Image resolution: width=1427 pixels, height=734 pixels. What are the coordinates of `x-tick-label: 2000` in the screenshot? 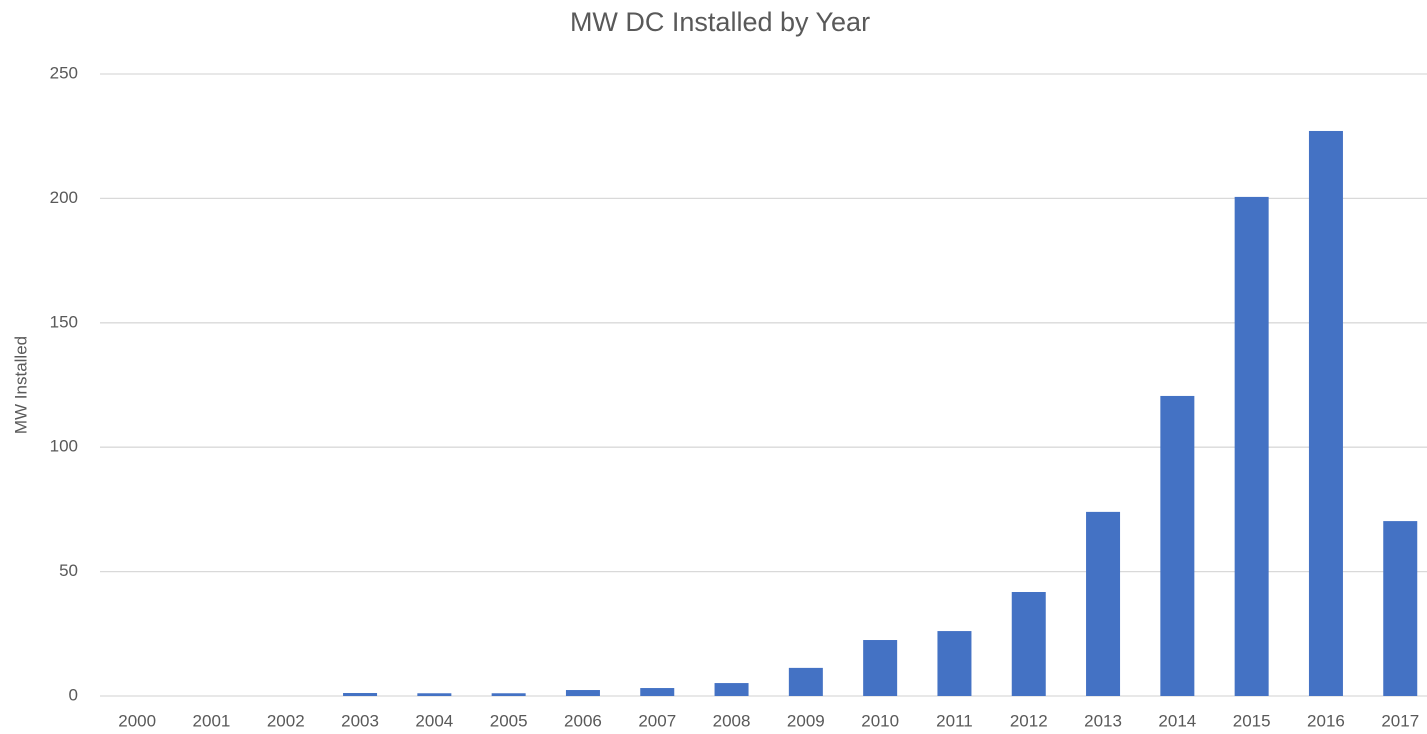 It's located at (137, 720).